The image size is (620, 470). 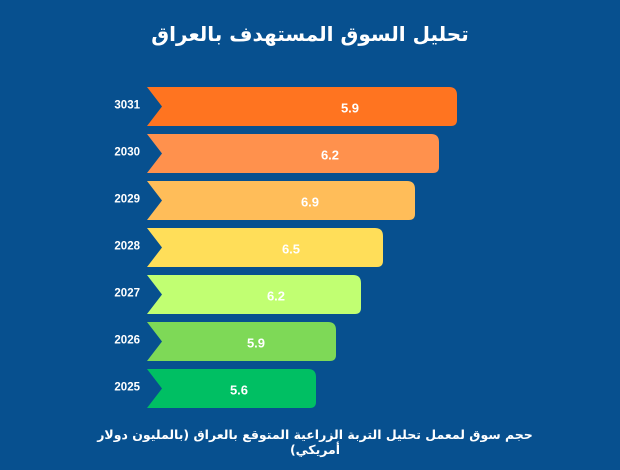 I want to click on data-label: 6.5, so click(x=291, y=249).